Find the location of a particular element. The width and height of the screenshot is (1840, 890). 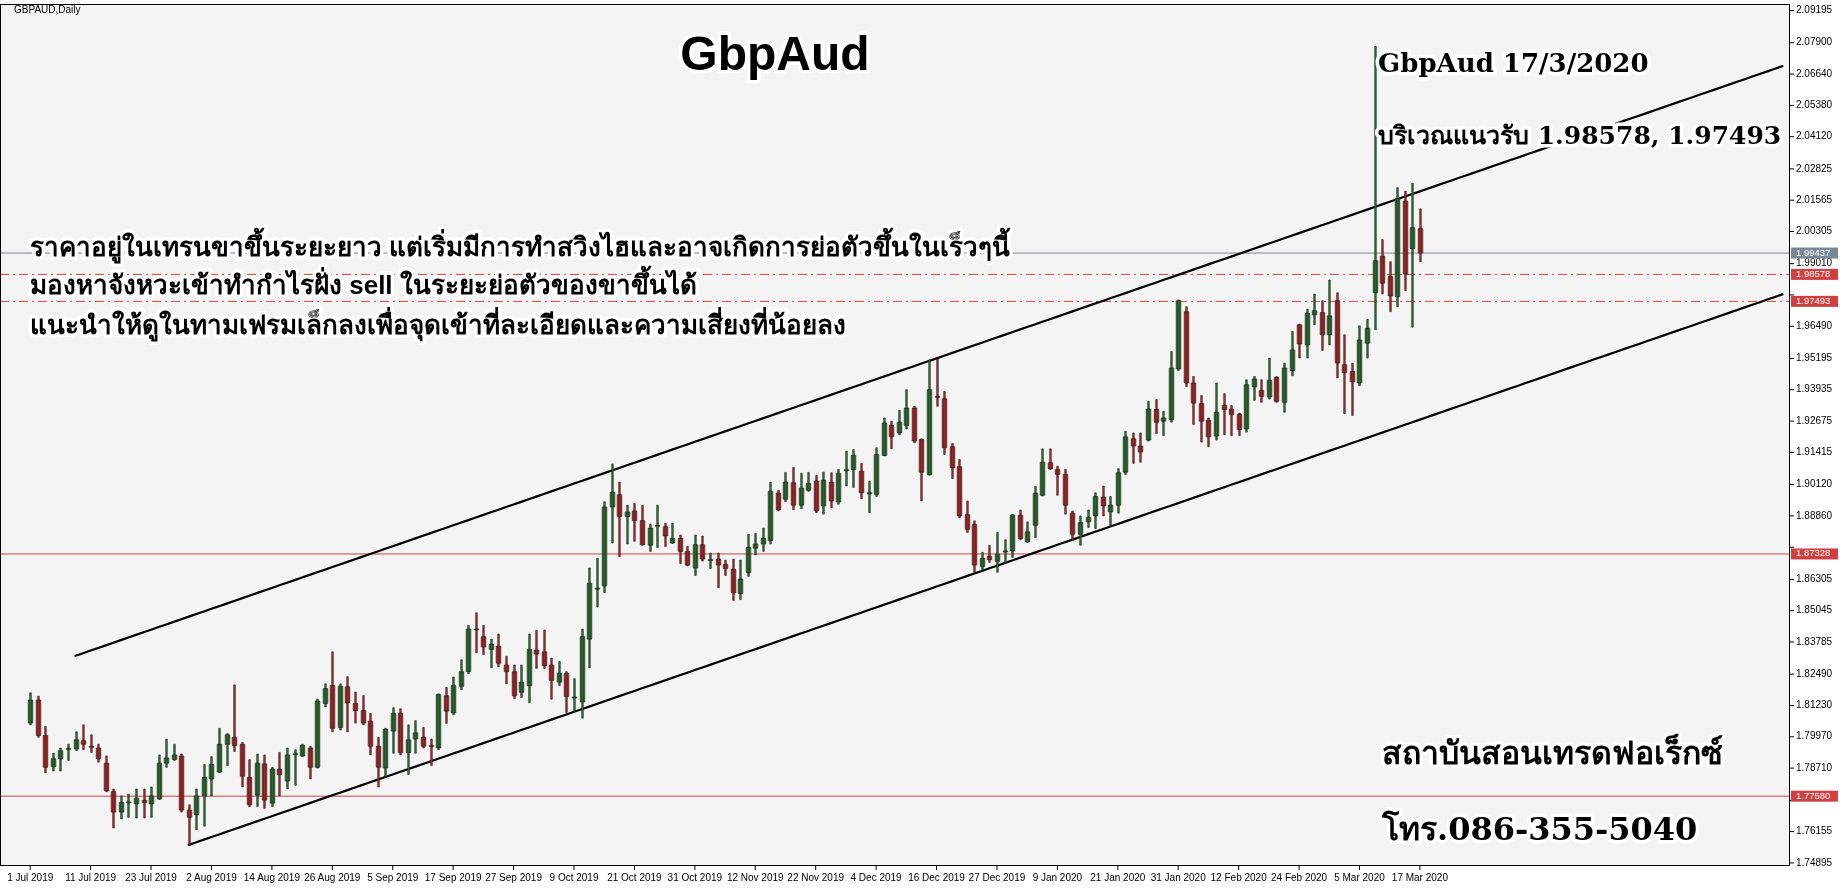

y-tick-label: 1.83785 is located at coordinates (1814, 641).